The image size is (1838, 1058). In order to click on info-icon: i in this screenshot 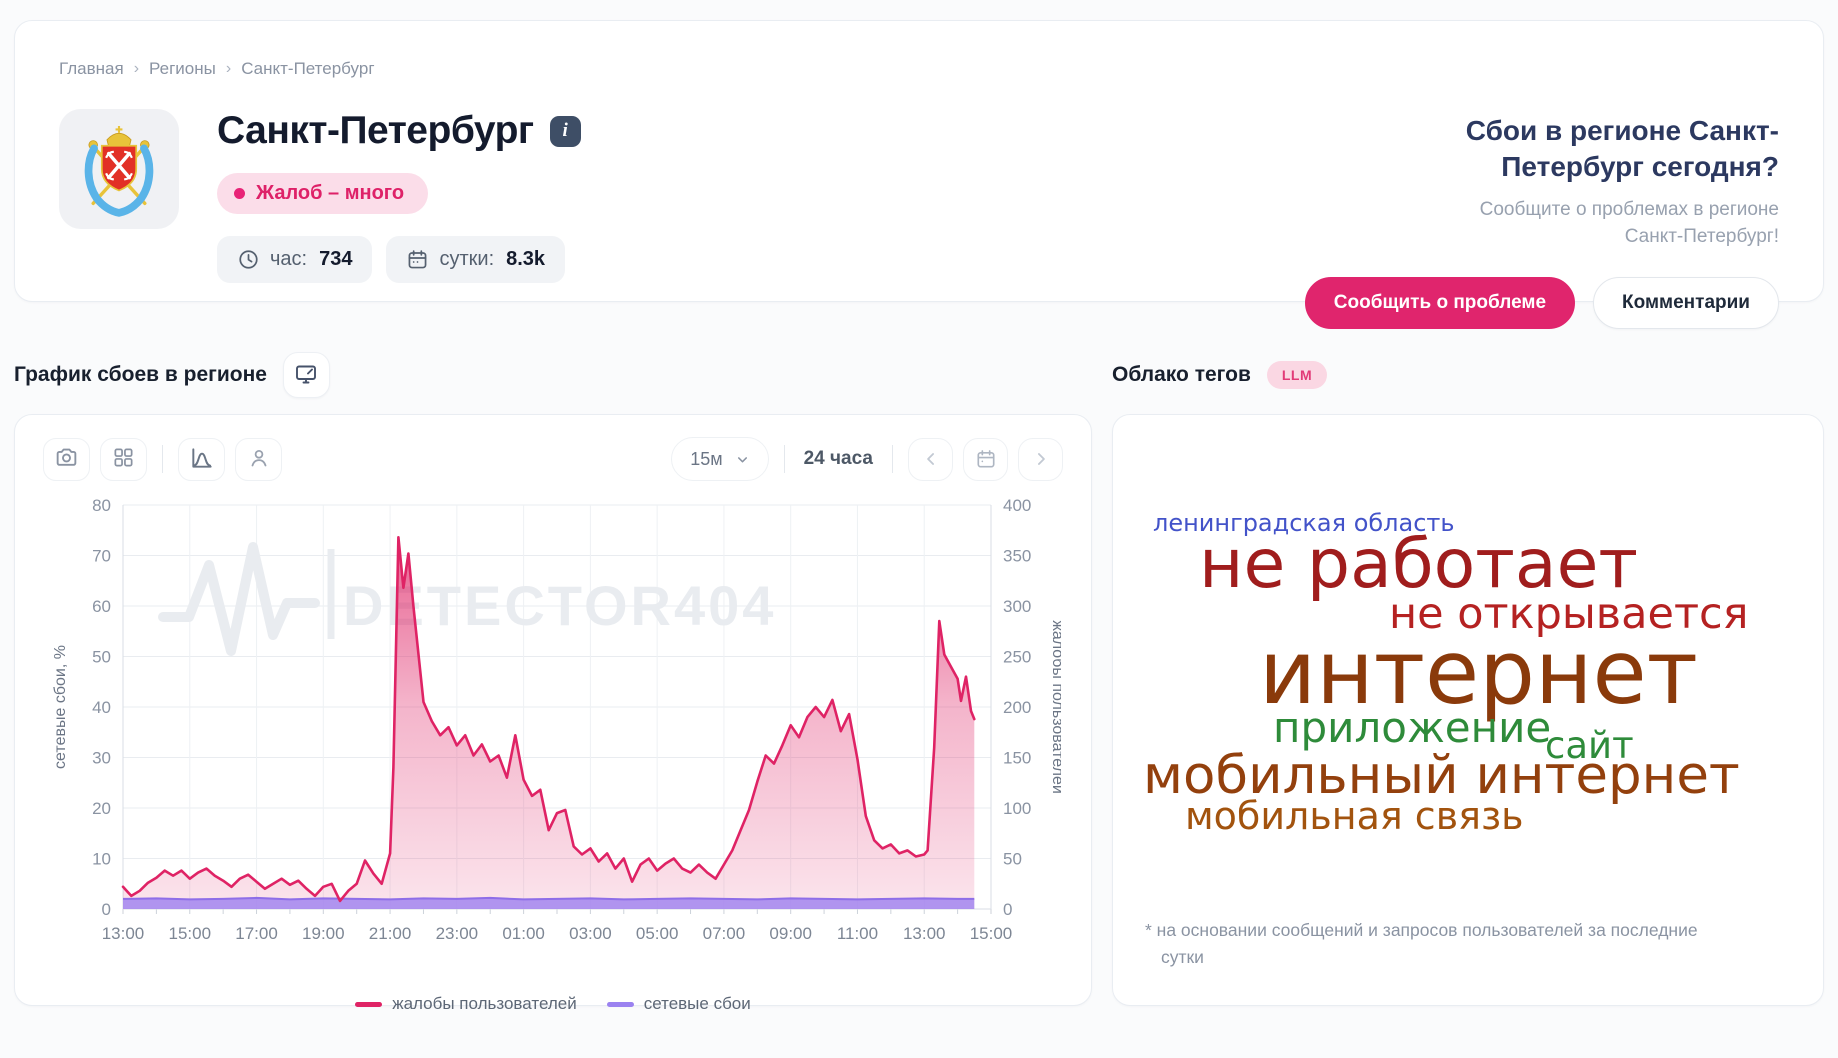, I will do `click(565, 131)`.